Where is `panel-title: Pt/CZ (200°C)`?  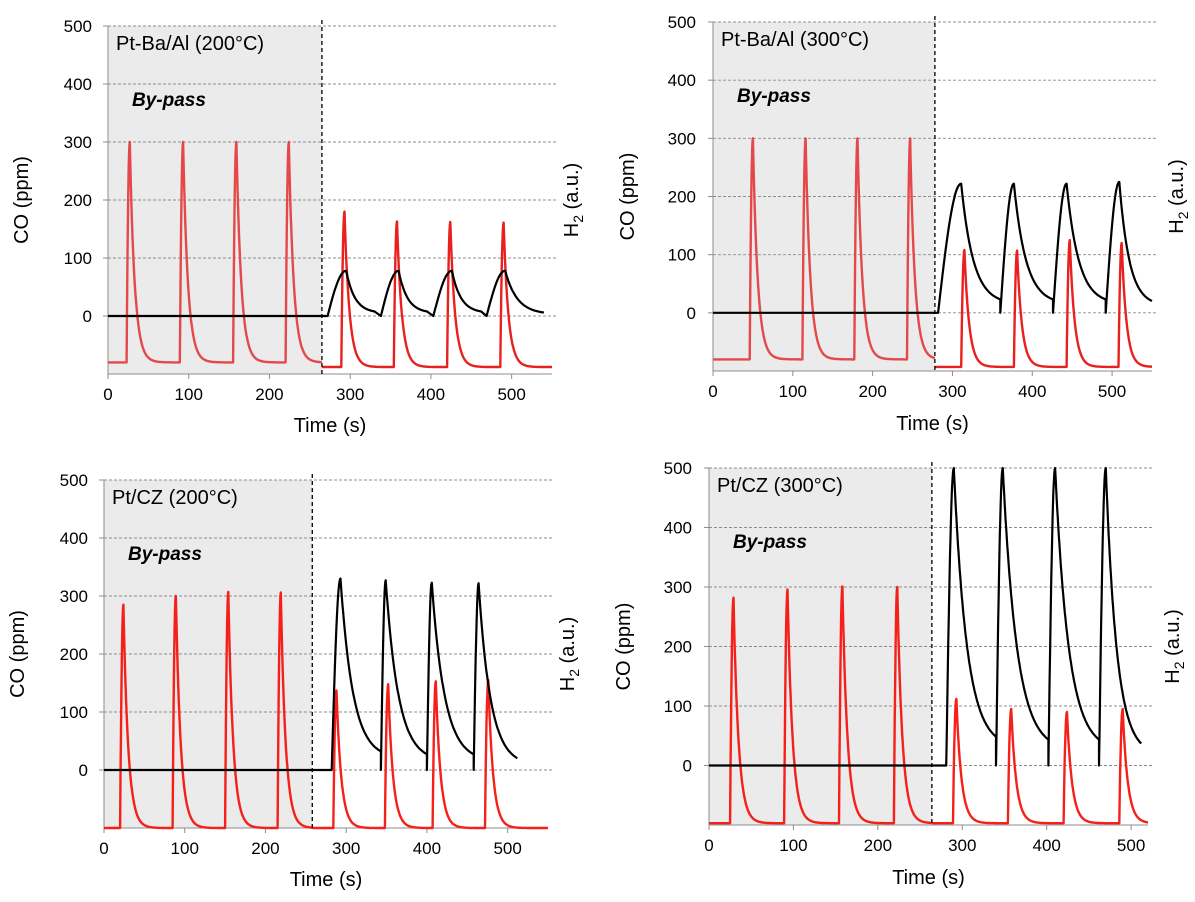 panel-title: Pt/CZ (200°C) is located at coordinates (175, 498).